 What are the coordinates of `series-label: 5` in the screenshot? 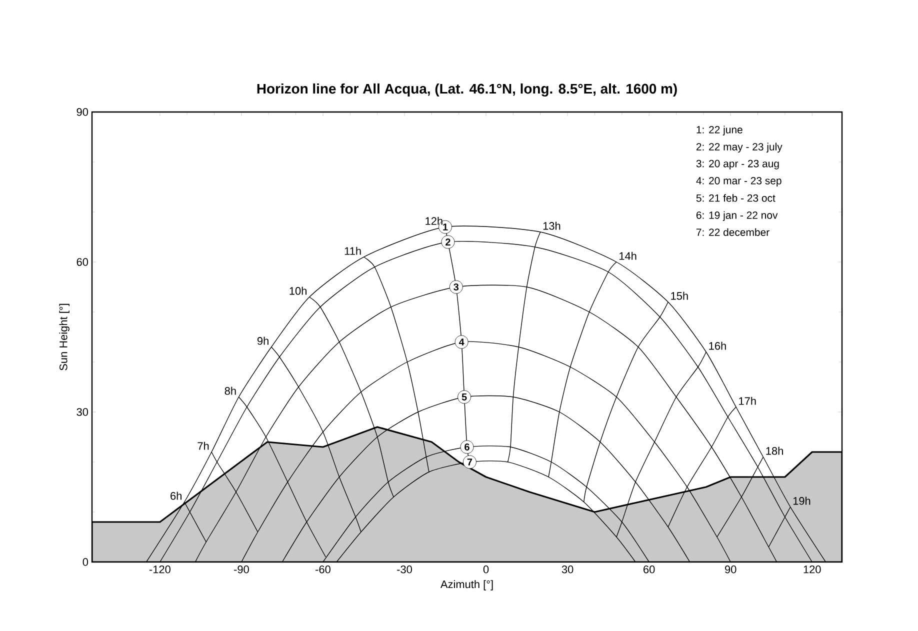 It's located at (464, 397).